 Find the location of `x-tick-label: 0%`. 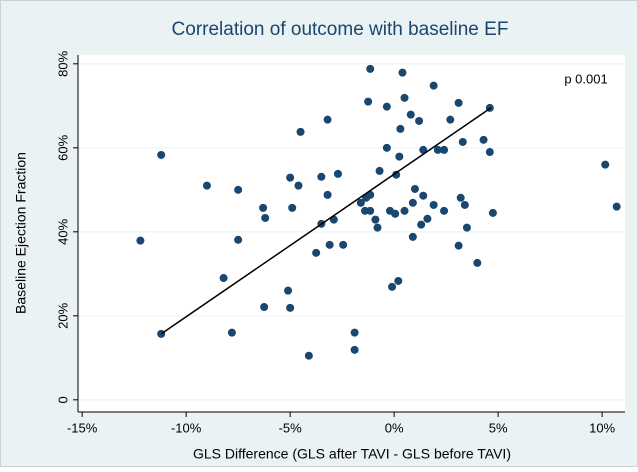

x-tick-label: 0% is located at coordinates (394, 427).